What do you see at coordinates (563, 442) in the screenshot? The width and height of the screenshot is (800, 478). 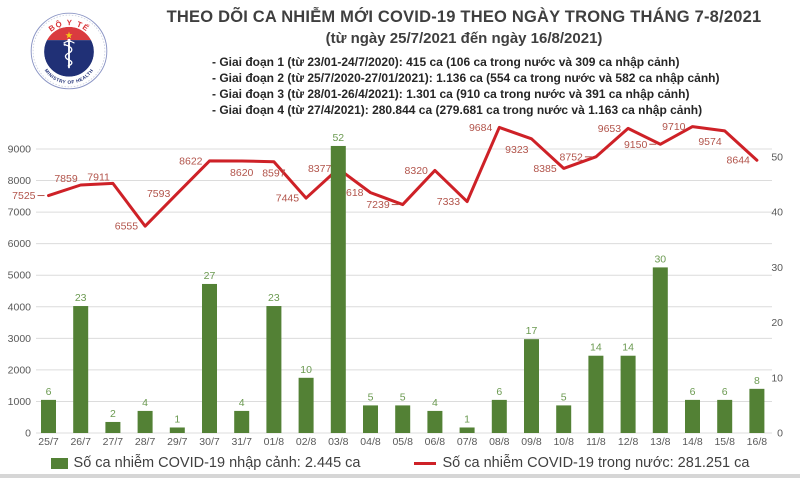 I see `x-axis-date-label: 10/8` at bounding box center [563, 442].